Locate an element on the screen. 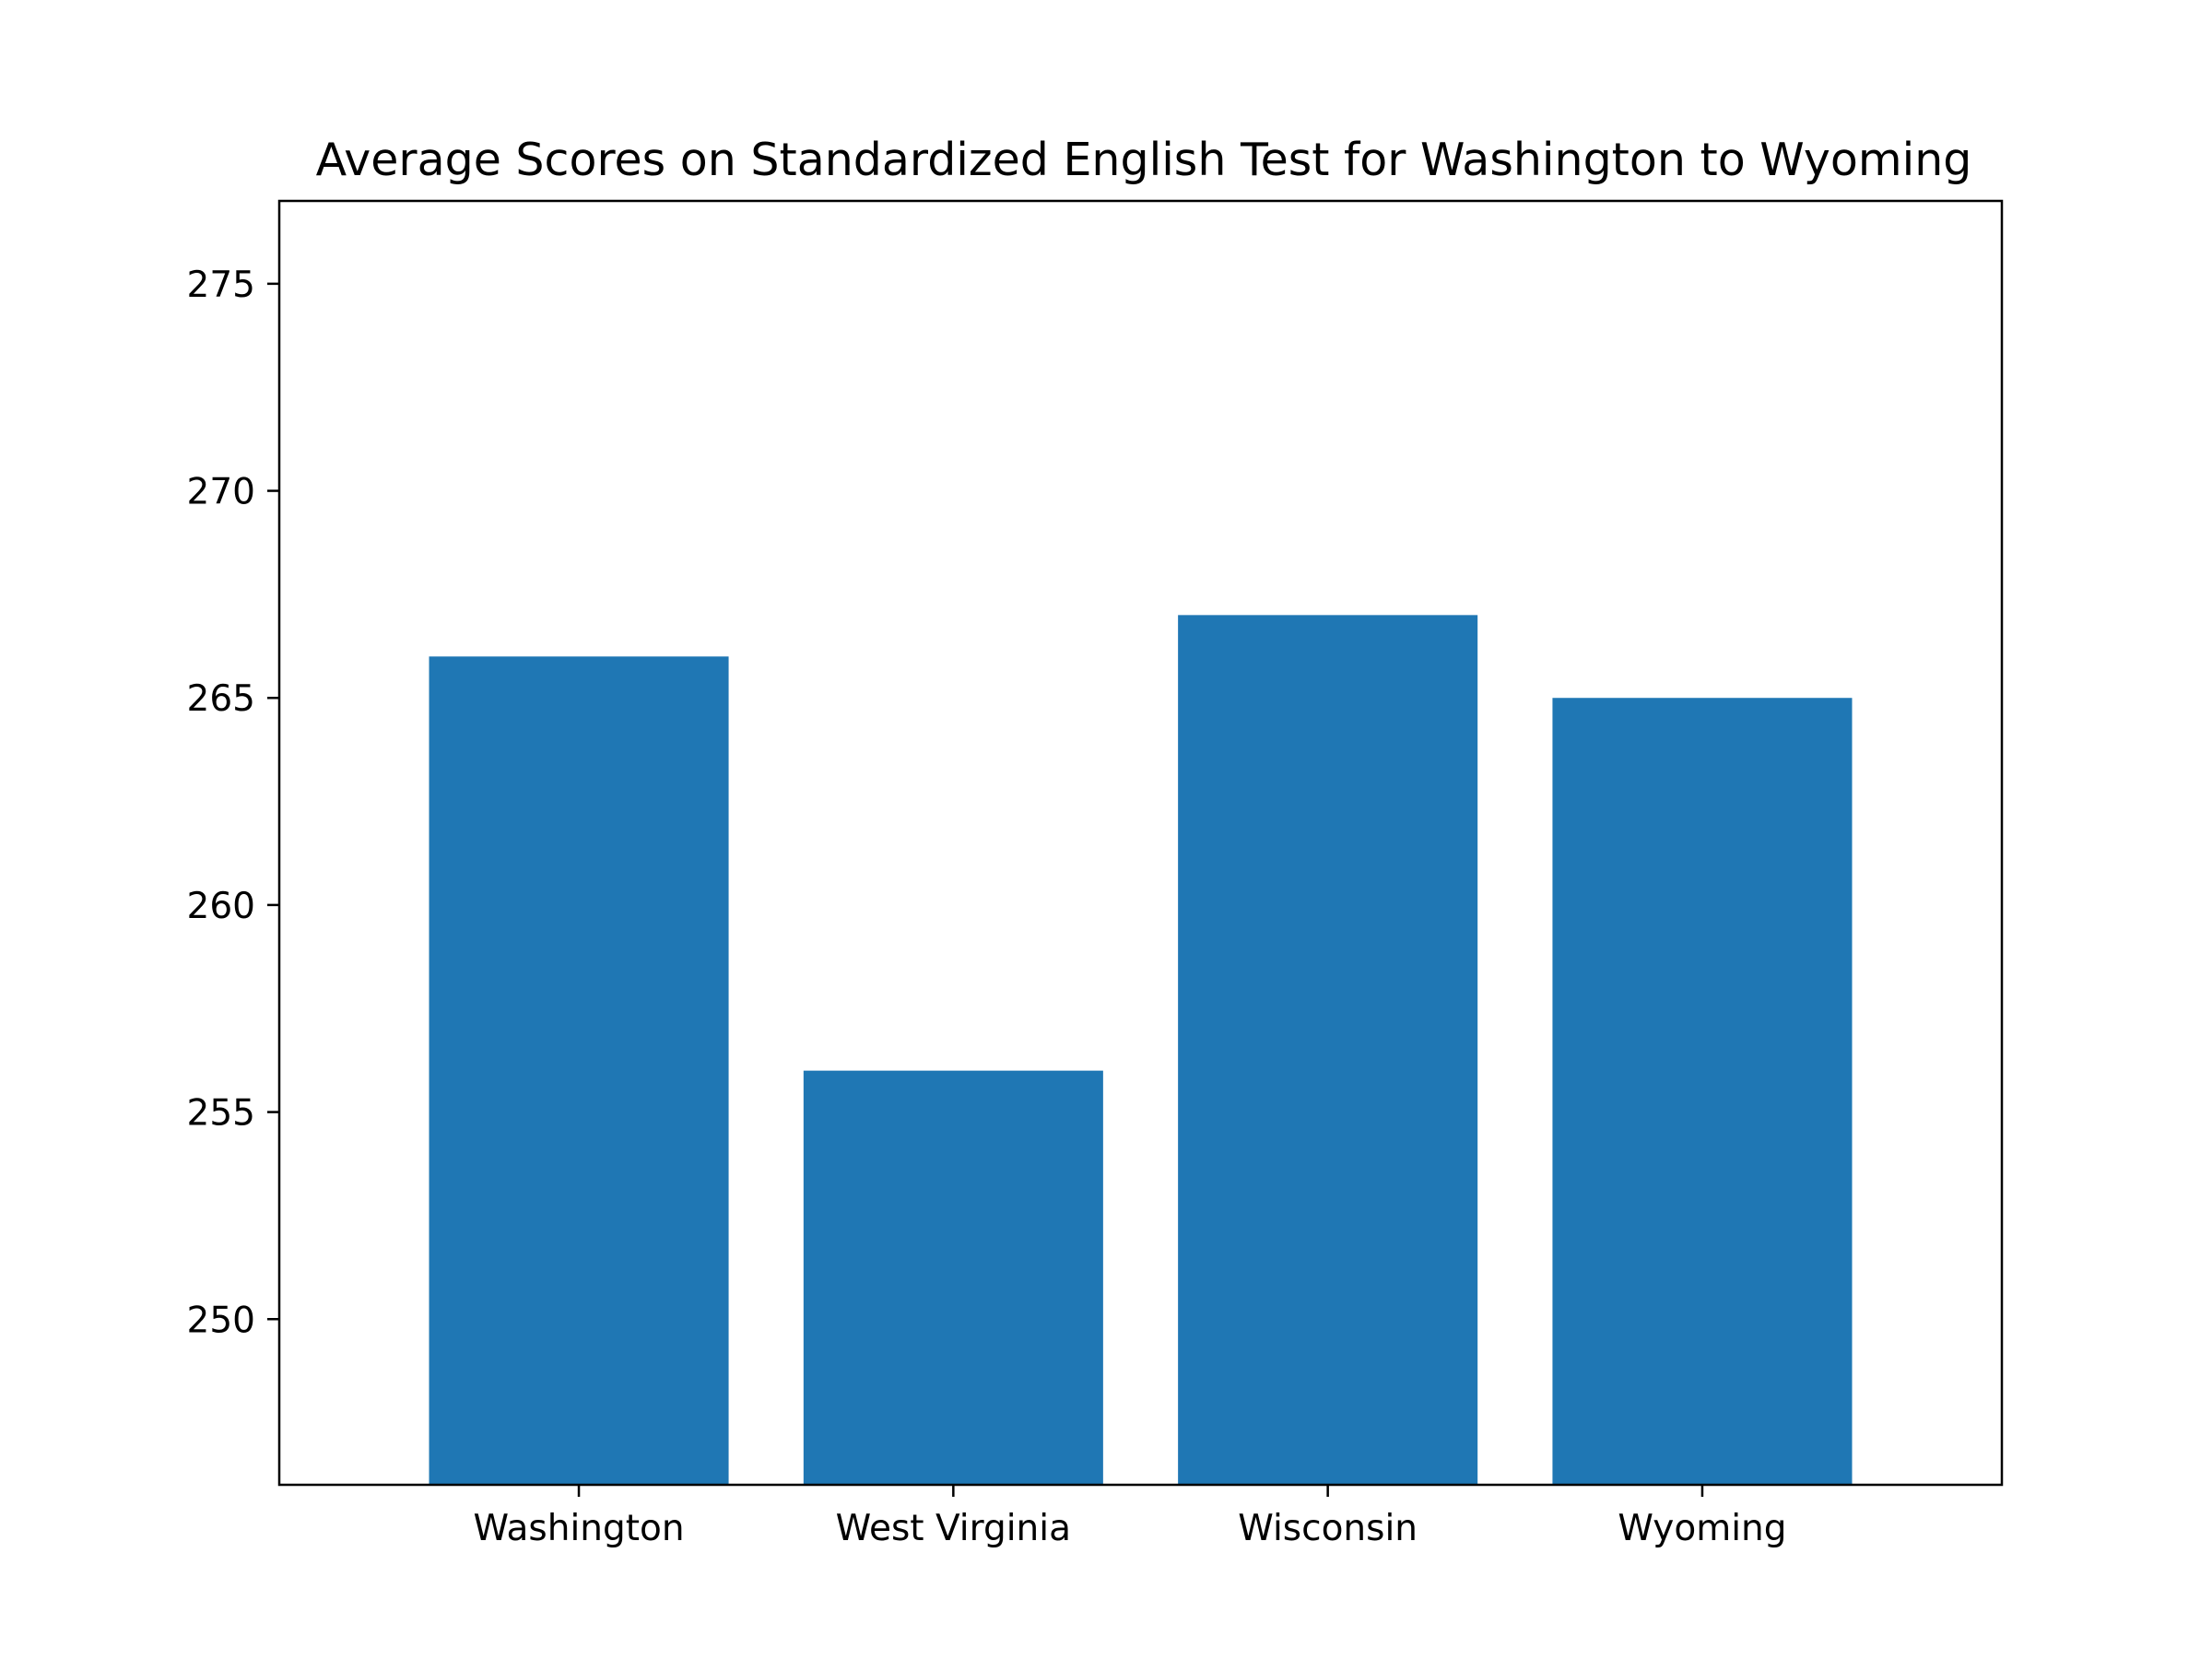  bar-wyoming is located at coordinates (1702, 1091).